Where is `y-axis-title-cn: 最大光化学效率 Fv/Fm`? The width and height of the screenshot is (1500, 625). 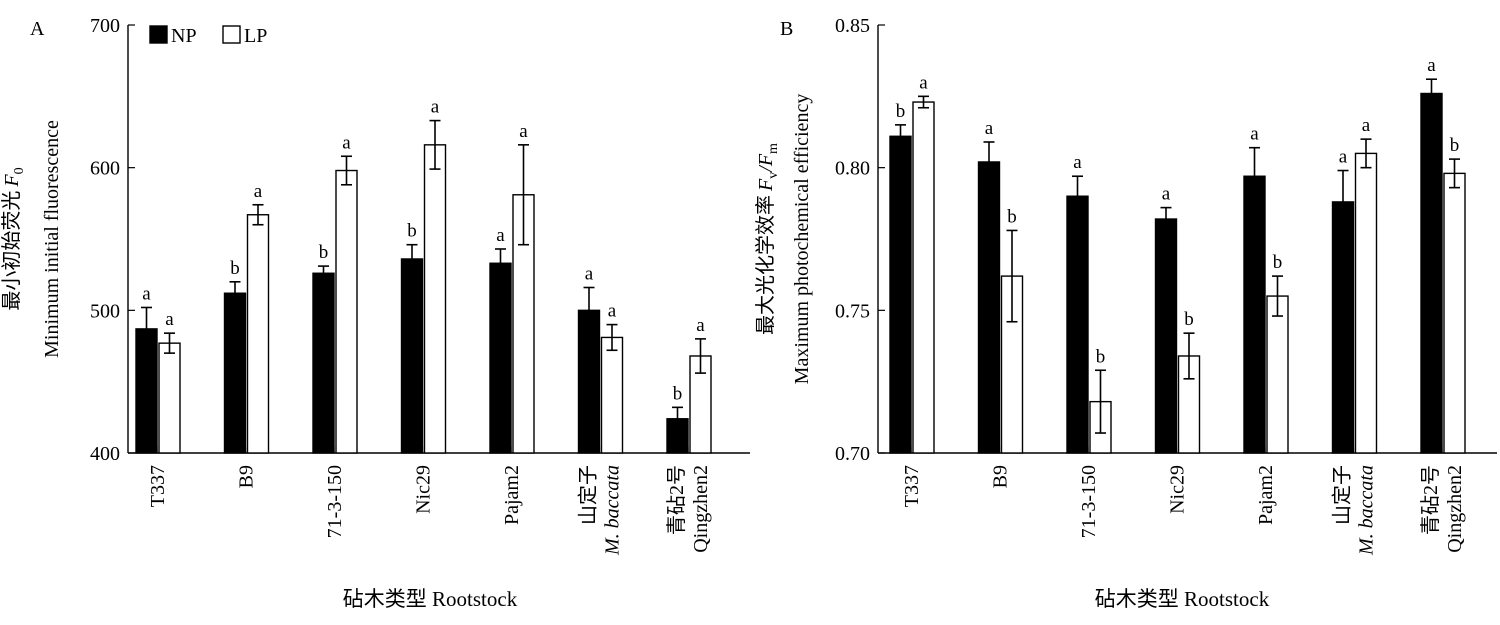 y-axis-title-cn: 最大光化学效率 Fv/Fm is located at coordinates (767, 239).